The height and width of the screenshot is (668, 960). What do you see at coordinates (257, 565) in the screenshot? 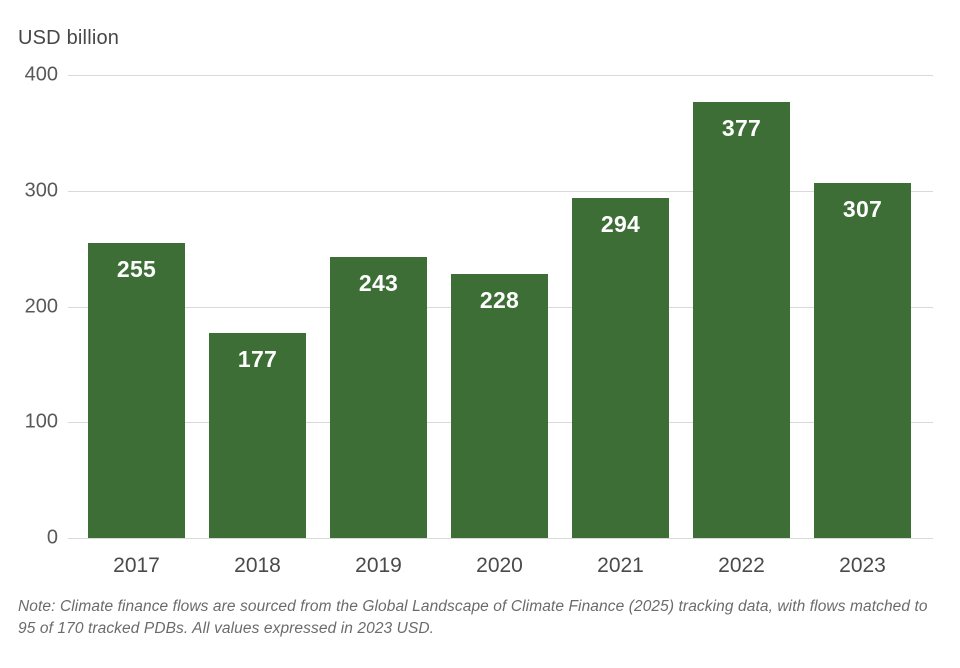
I see `x-tick-label-2018: 2018` at bounding box center [257, 565].